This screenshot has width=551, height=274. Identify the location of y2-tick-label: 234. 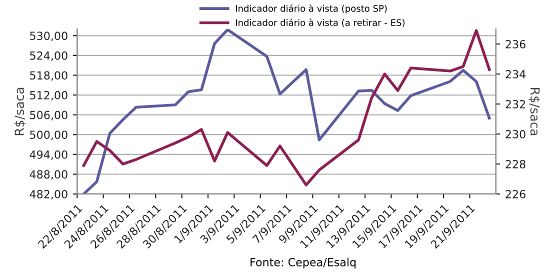
(516, 74).